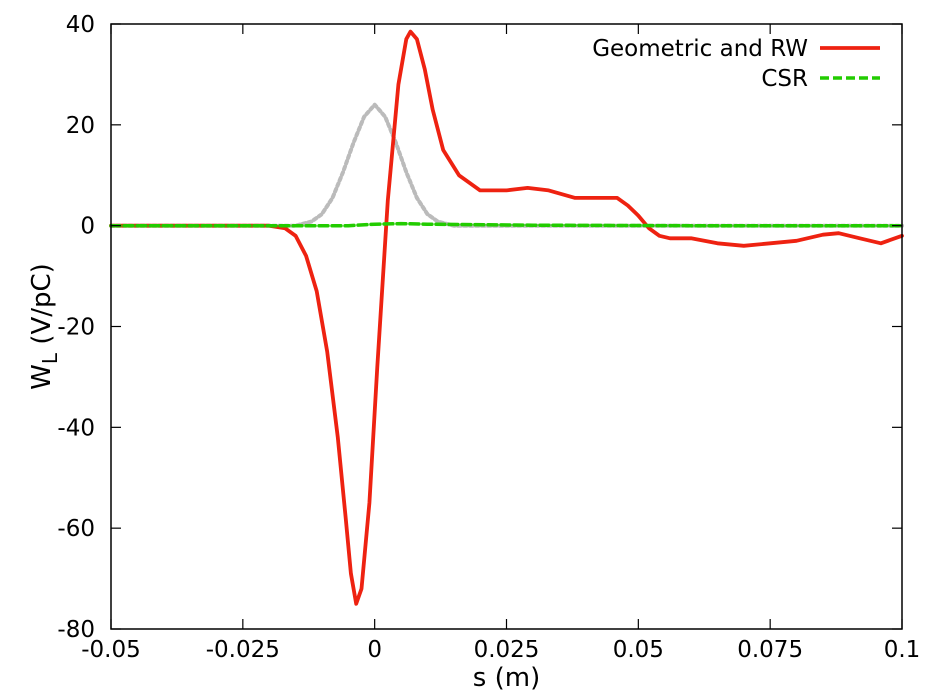 The width and height of the screenshot is (944, 693). What do you see at coordinates (80, 126) in the screenshot?
I see `y-tick-label: 20` at bounding box center [80, 126].